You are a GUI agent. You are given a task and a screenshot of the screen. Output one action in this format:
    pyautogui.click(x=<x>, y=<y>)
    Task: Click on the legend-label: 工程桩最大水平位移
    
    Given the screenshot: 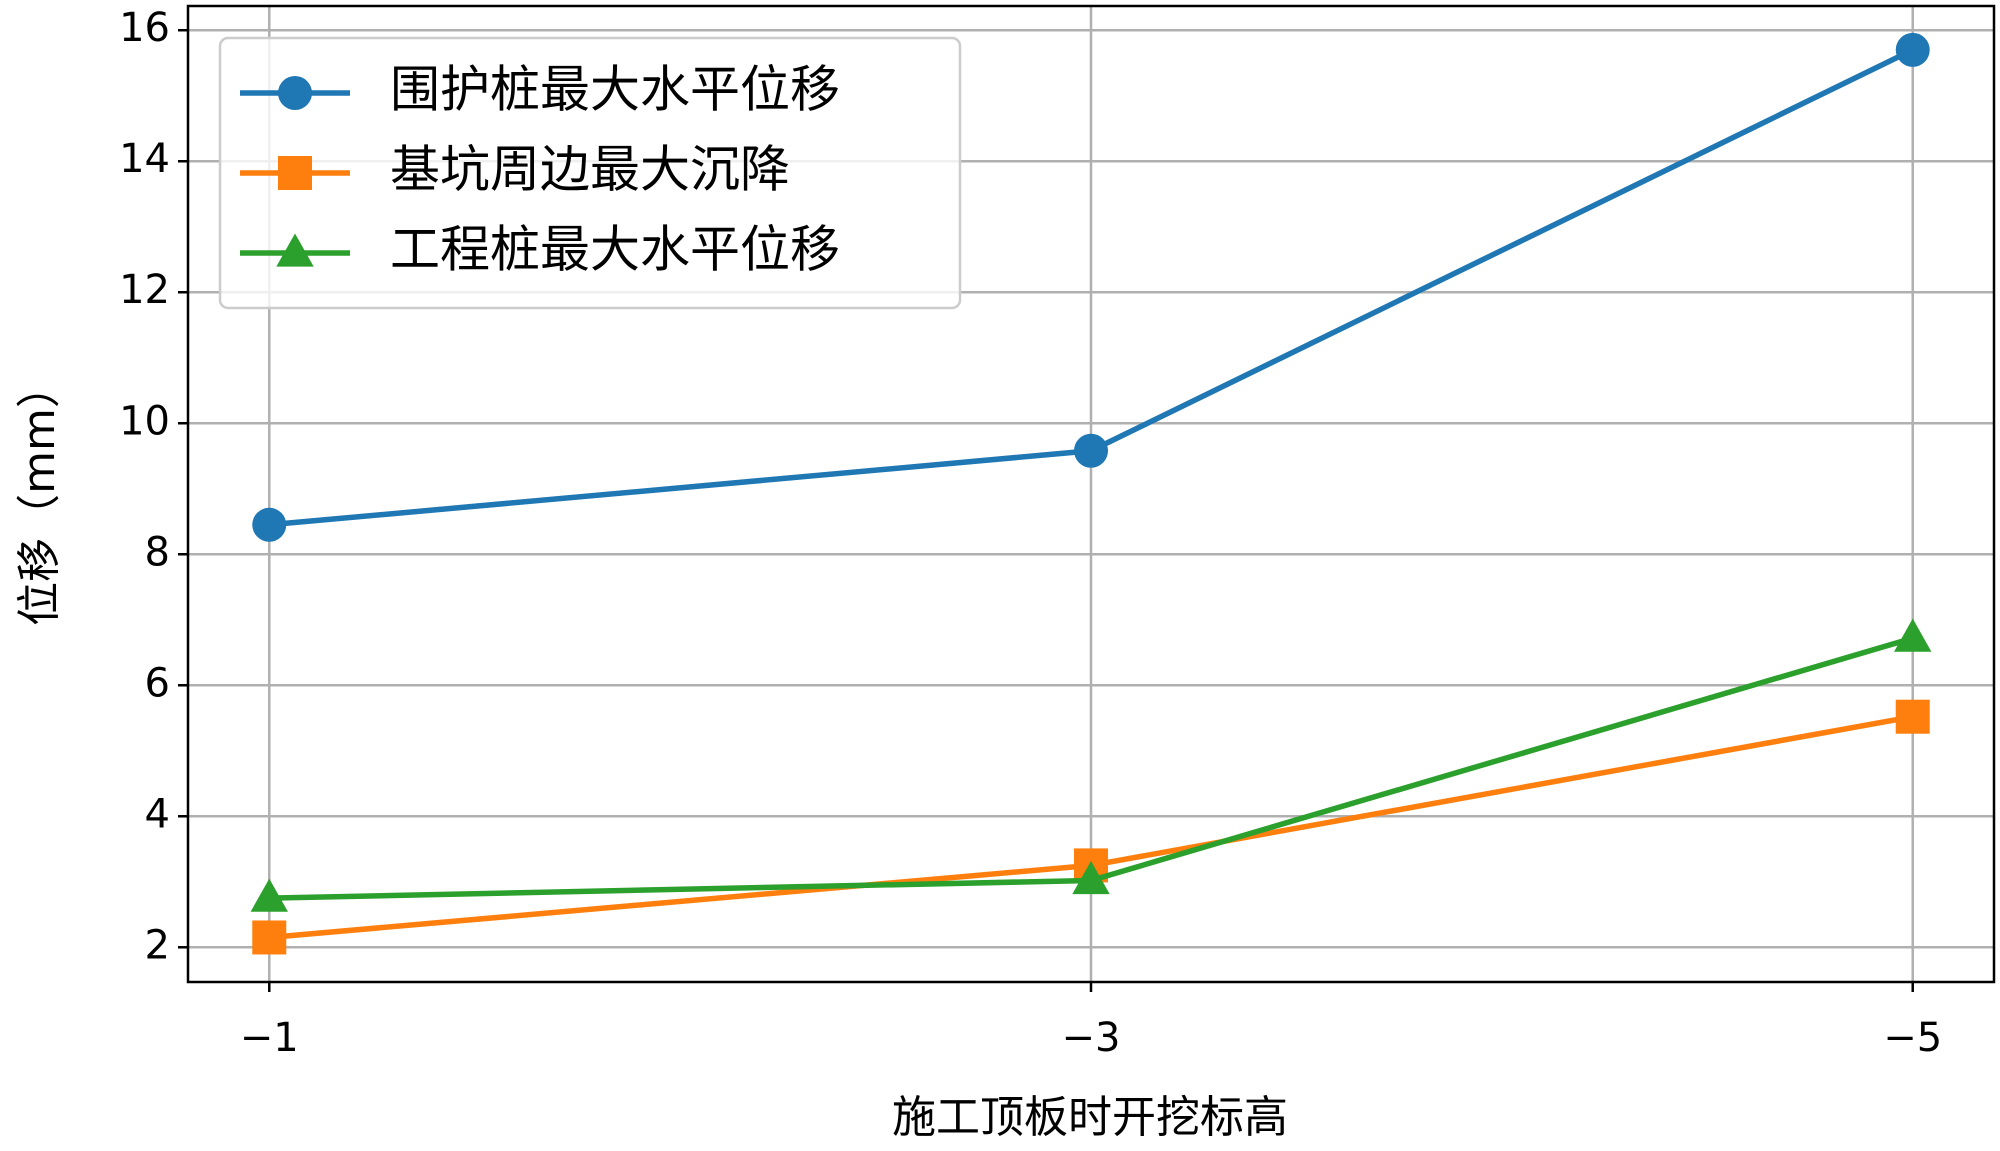 What is the action you would take?
    pyautogui.click(x=615, y=250)
    